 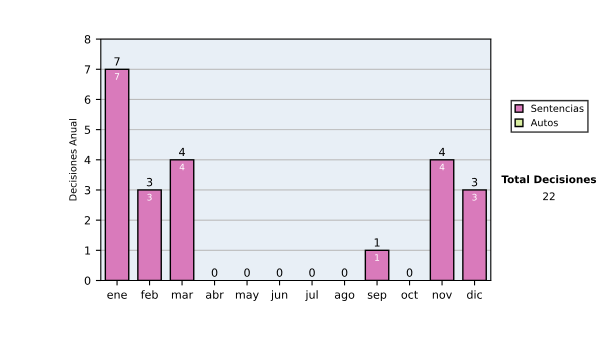 I want to click on x-tick-label: dic, so click(x=474, y=294).